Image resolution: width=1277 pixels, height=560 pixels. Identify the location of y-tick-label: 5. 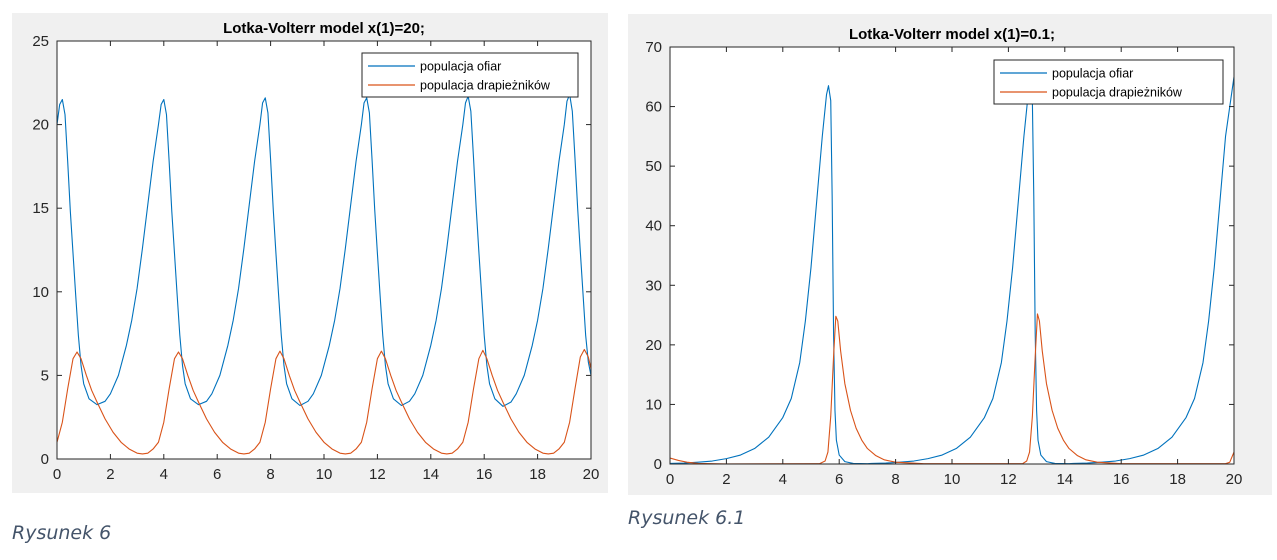
(45, 375).